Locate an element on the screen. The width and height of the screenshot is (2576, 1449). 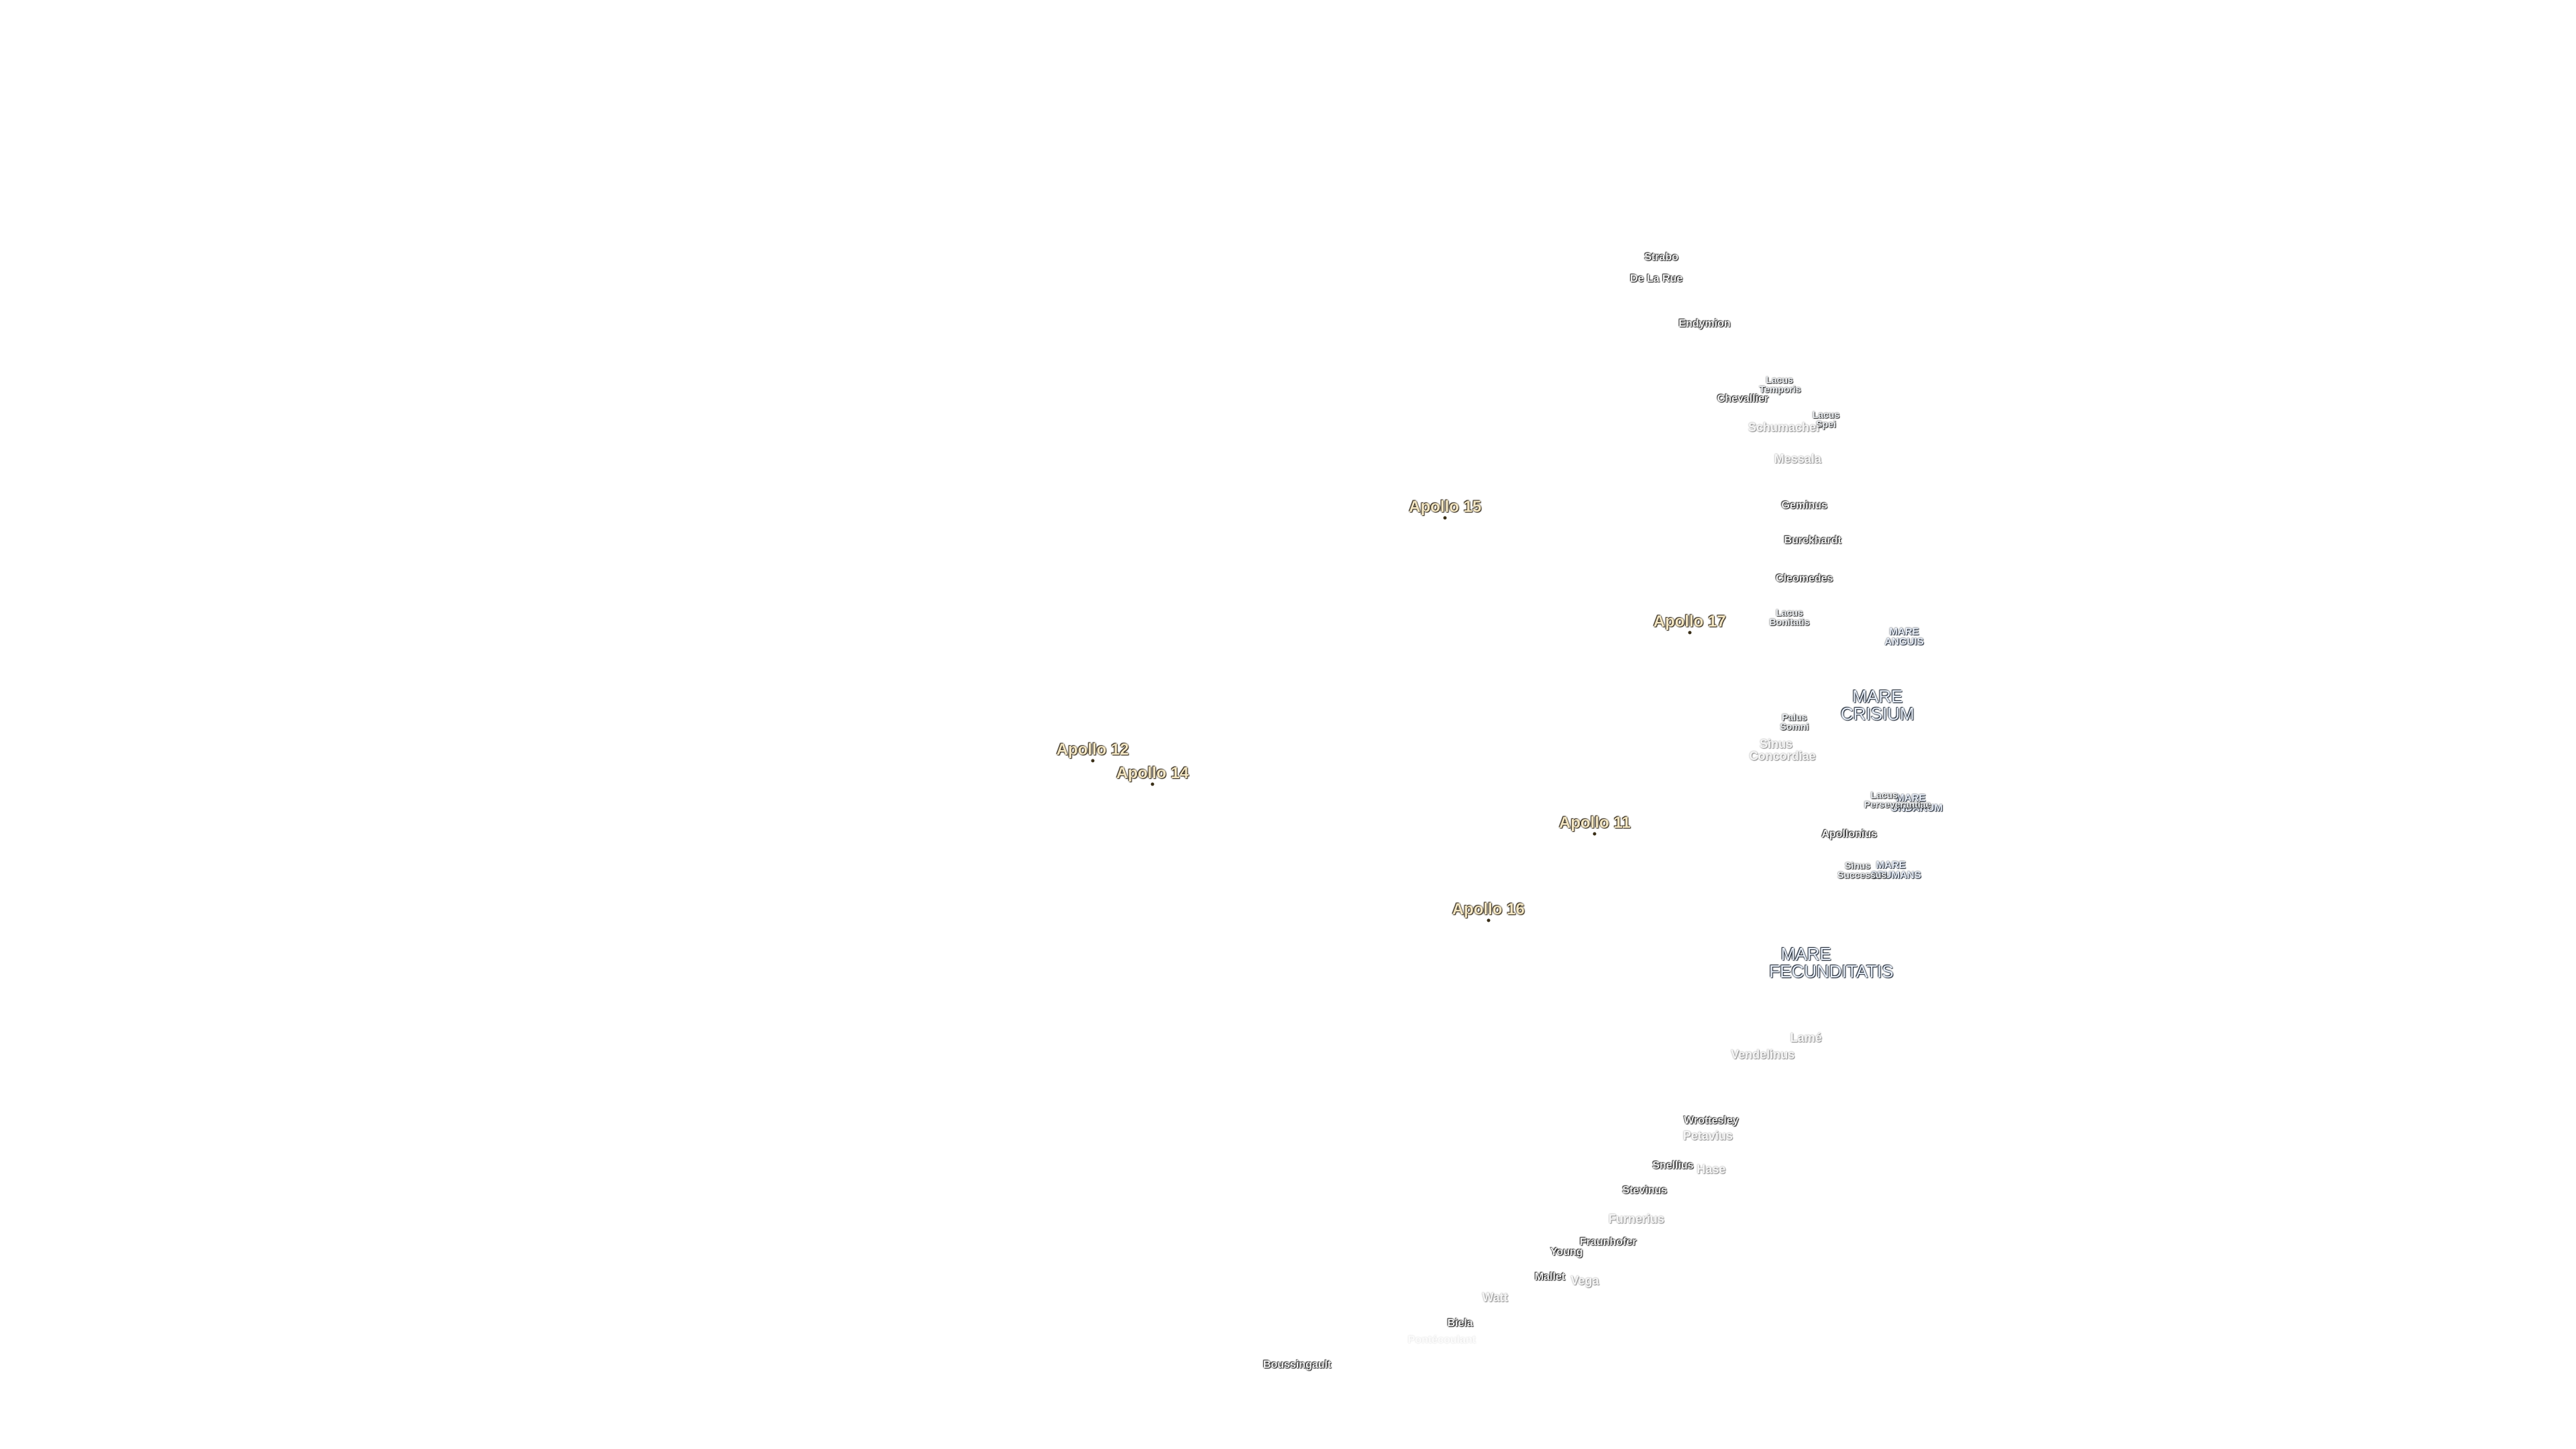
crater-label: Apollonius is located at coordinates (1849, 834).